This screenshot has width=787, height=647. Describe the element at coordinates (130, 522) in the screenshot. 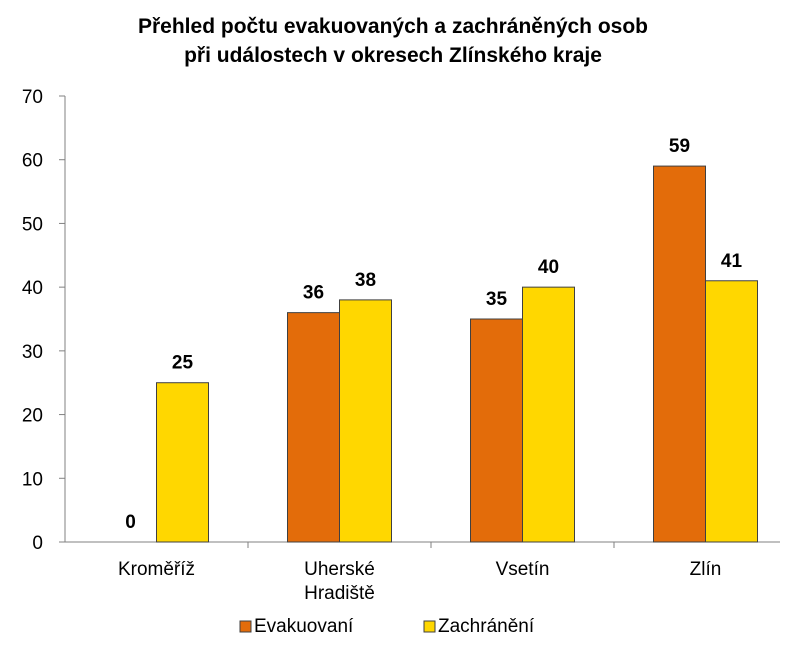

I see `data-label: 0` at that location.